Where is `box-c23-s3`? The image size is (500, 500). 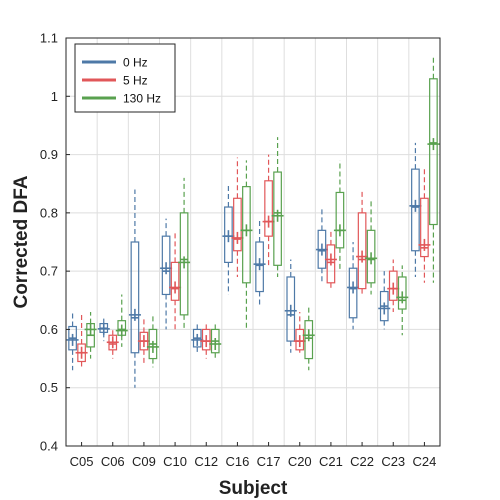
box-c23-s3 is located at coordinates (402, 300).